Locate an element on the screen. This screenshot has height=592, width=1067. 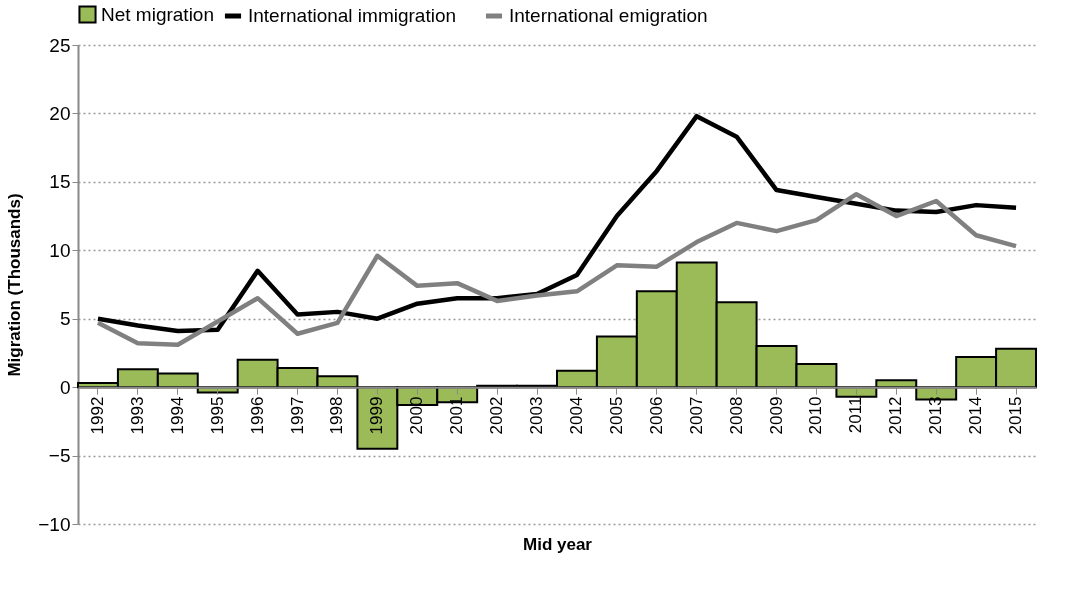
x-tick-label: 2006 is located at coordinates (656, 415).